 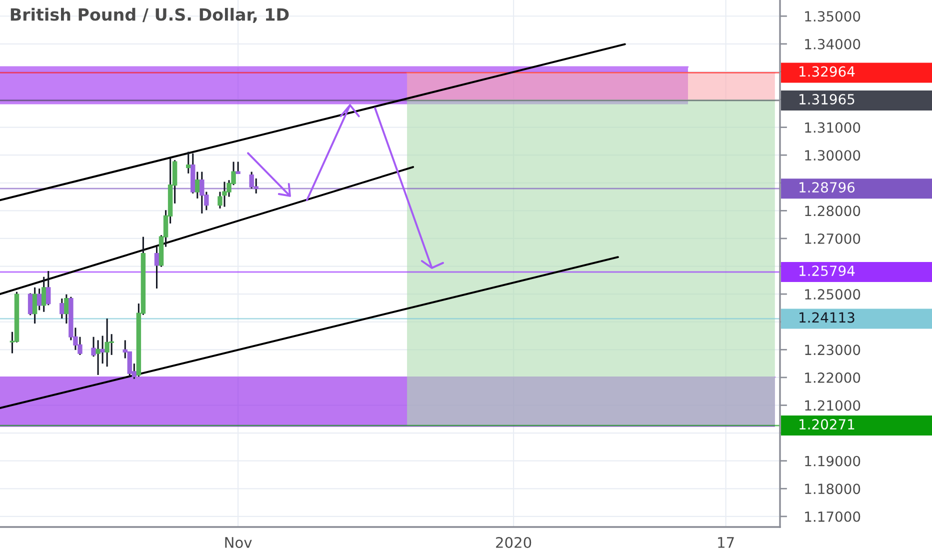 What do you see at coordinates (514, 542) in the screenshot?
I see `x-tick-label: 2020` at bounding box center [514, 542].